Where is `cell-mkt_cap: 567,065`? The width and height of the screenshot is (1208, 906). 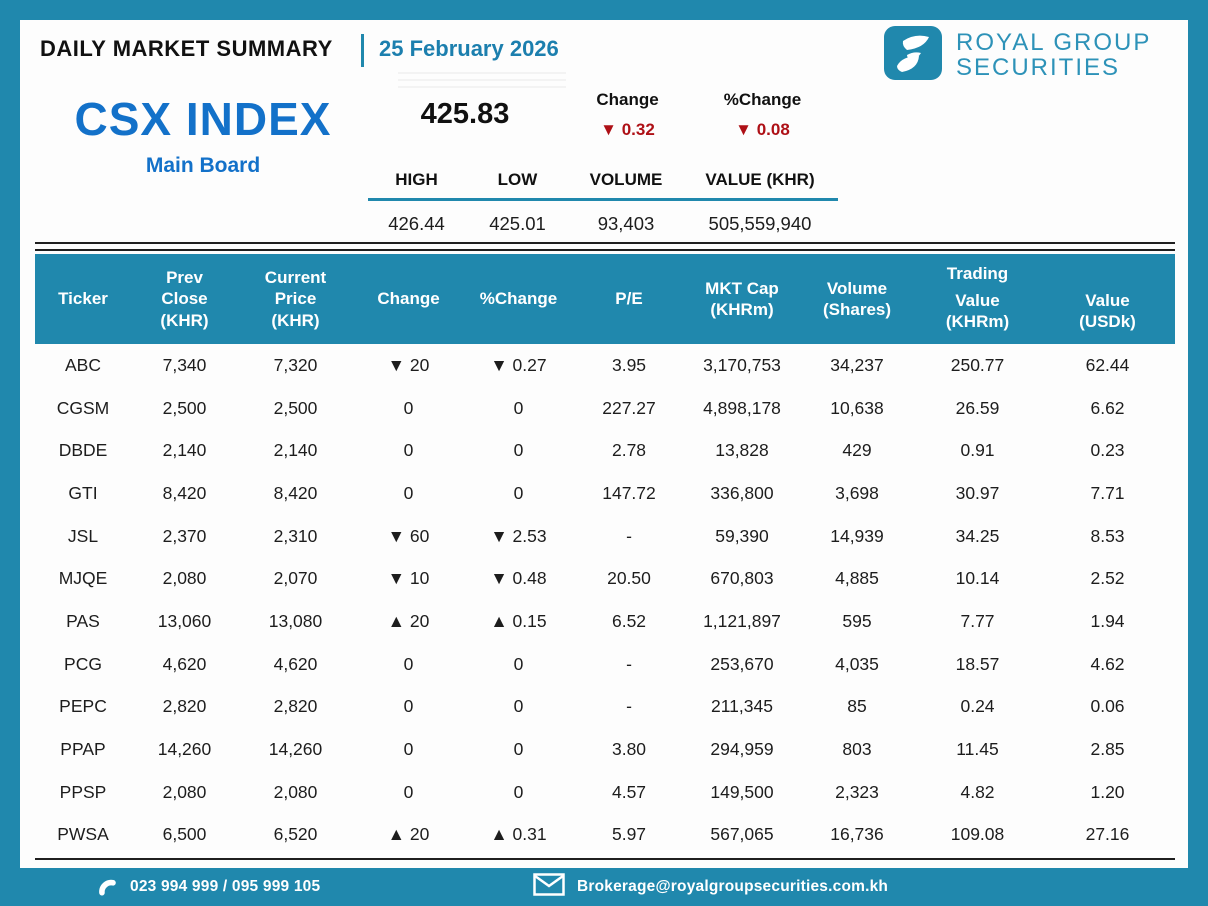
cell-mkt_cap: 567,065 is located at coordinates (742, 834).